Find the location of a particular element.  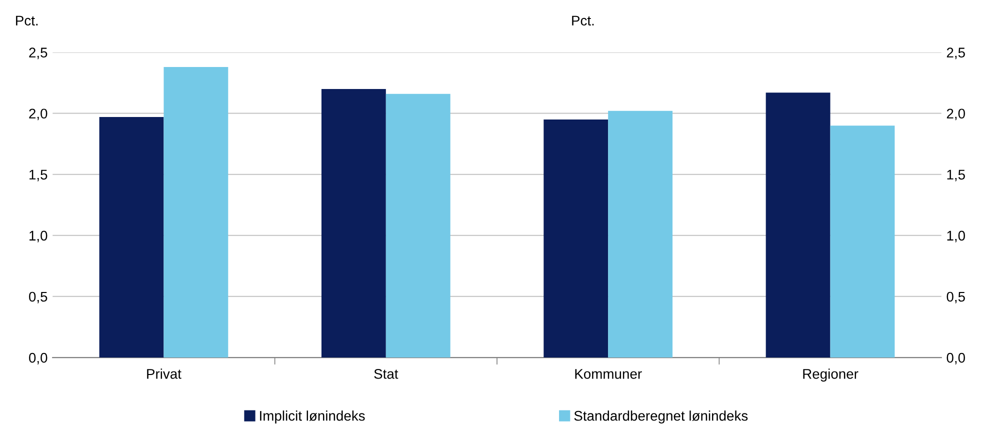

legend-label: Implicit lønindeks is located at coordinates (312, 417).